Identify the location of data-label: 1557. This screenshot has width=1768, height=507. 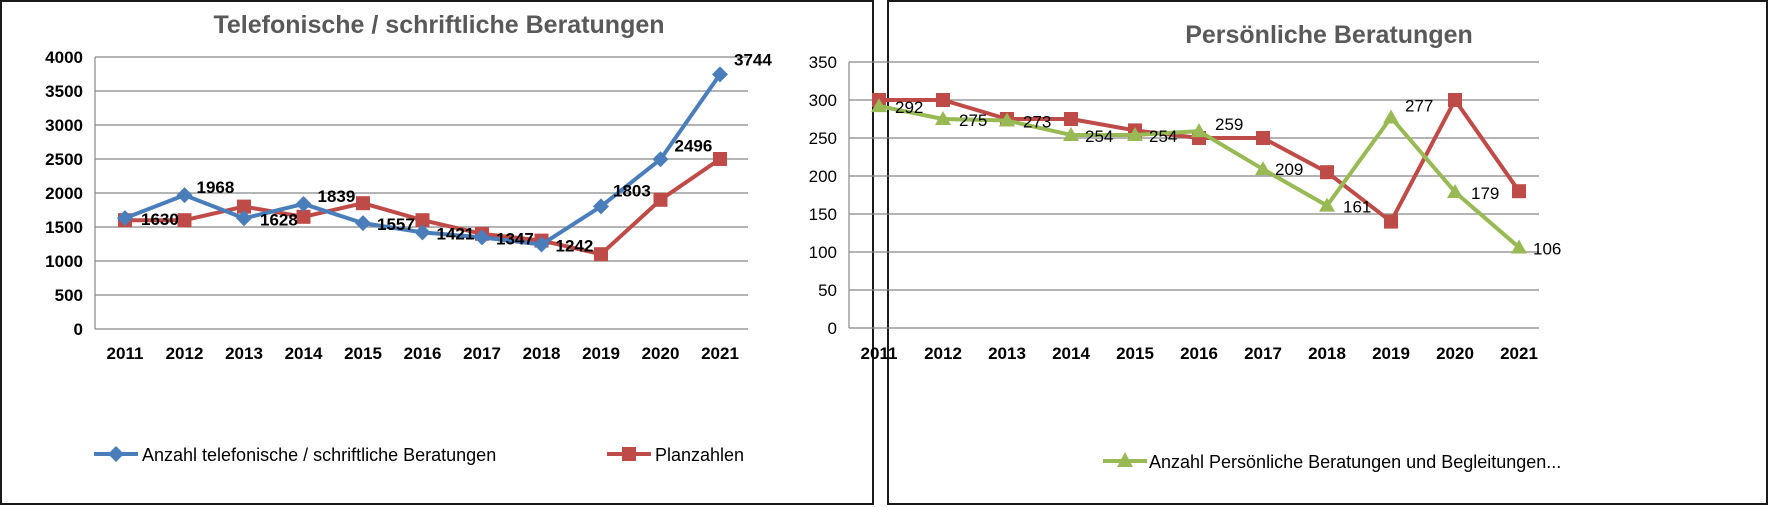
(396, 224).